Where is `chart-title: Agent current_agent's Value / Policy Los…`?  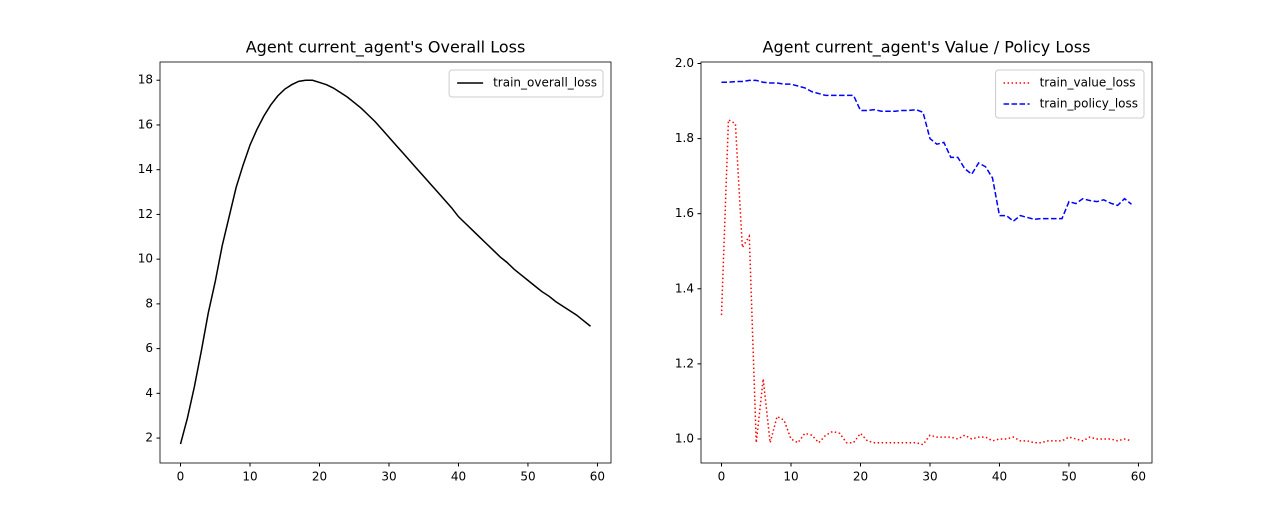
chart-title: Agent current_agent's Value / Policy Los… is located at coordinates (927, 48).